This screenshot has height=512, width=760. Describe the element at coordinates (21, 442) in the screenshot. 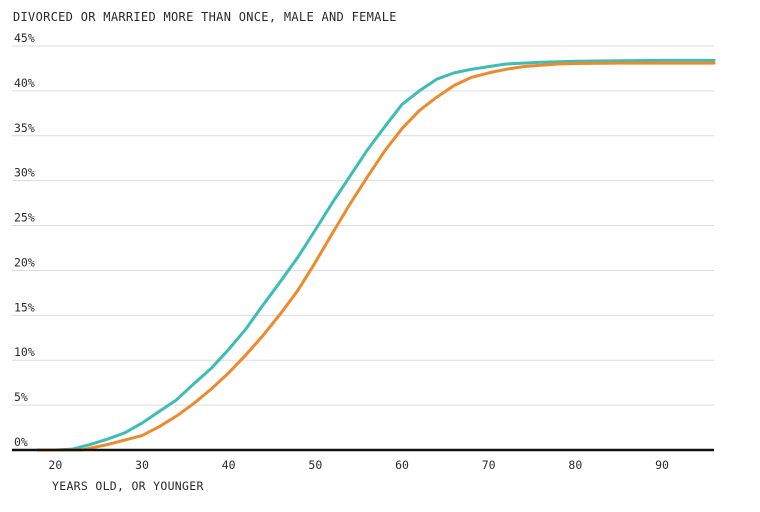

I see `y-tick-label: 0%` at that location.